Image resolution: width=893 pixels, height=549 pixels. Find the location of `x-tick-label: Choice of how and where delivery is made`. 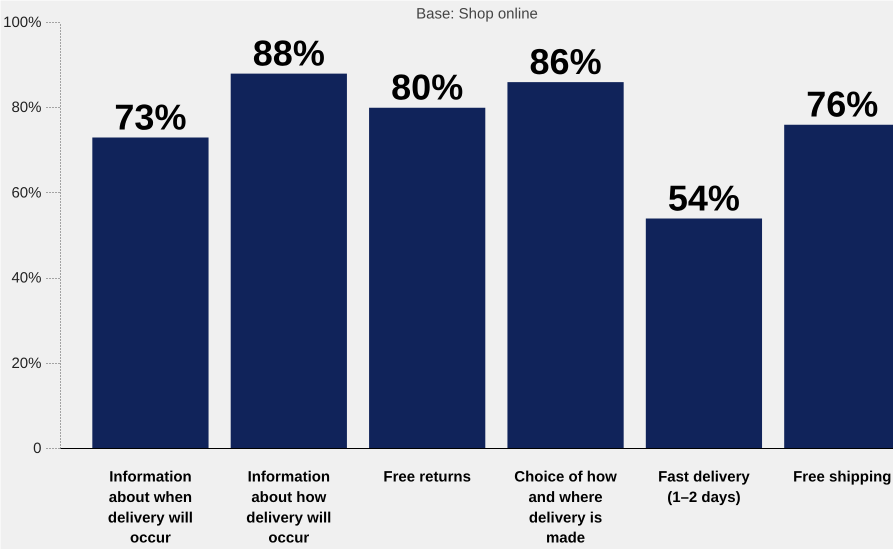

x-tick-label: Choice of how and where delivery is made is located at coordinates (566, 507).